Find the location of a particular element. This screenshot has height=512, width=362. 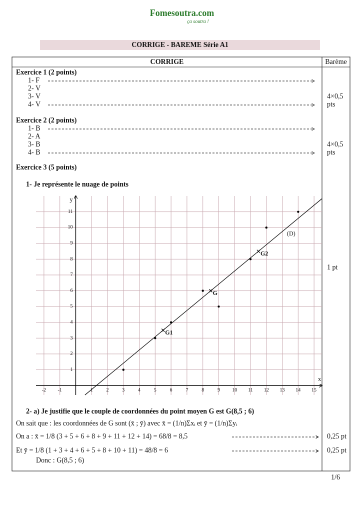

mean-point-label: G1 is located at coordinates (169, 334).